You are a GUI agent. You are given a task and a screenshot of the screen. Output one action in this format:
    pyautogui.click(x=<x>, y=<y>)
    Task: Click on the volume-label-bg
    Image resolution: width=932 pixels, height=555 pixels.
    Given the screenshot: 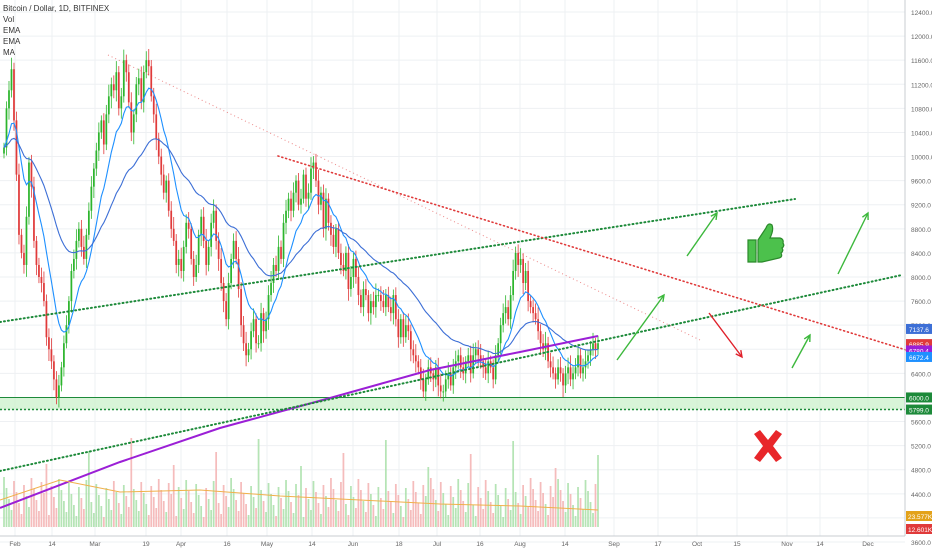 What is the action you would take?
    pyautogui.click(x=919, y=529)
    